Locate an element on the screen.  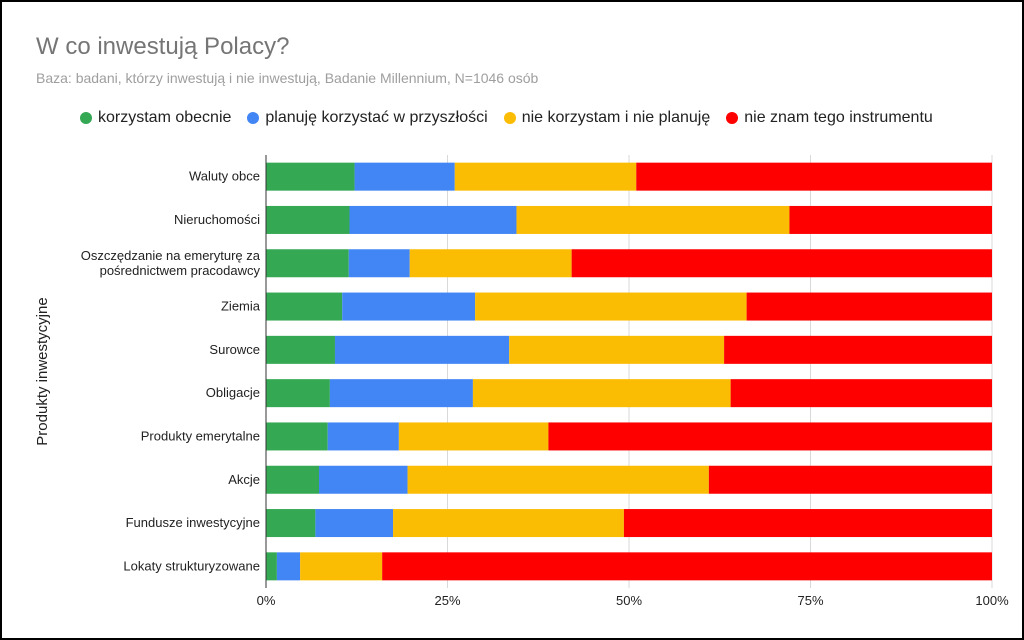
category-label: Waluty obce is located at coordinates (224, 176).